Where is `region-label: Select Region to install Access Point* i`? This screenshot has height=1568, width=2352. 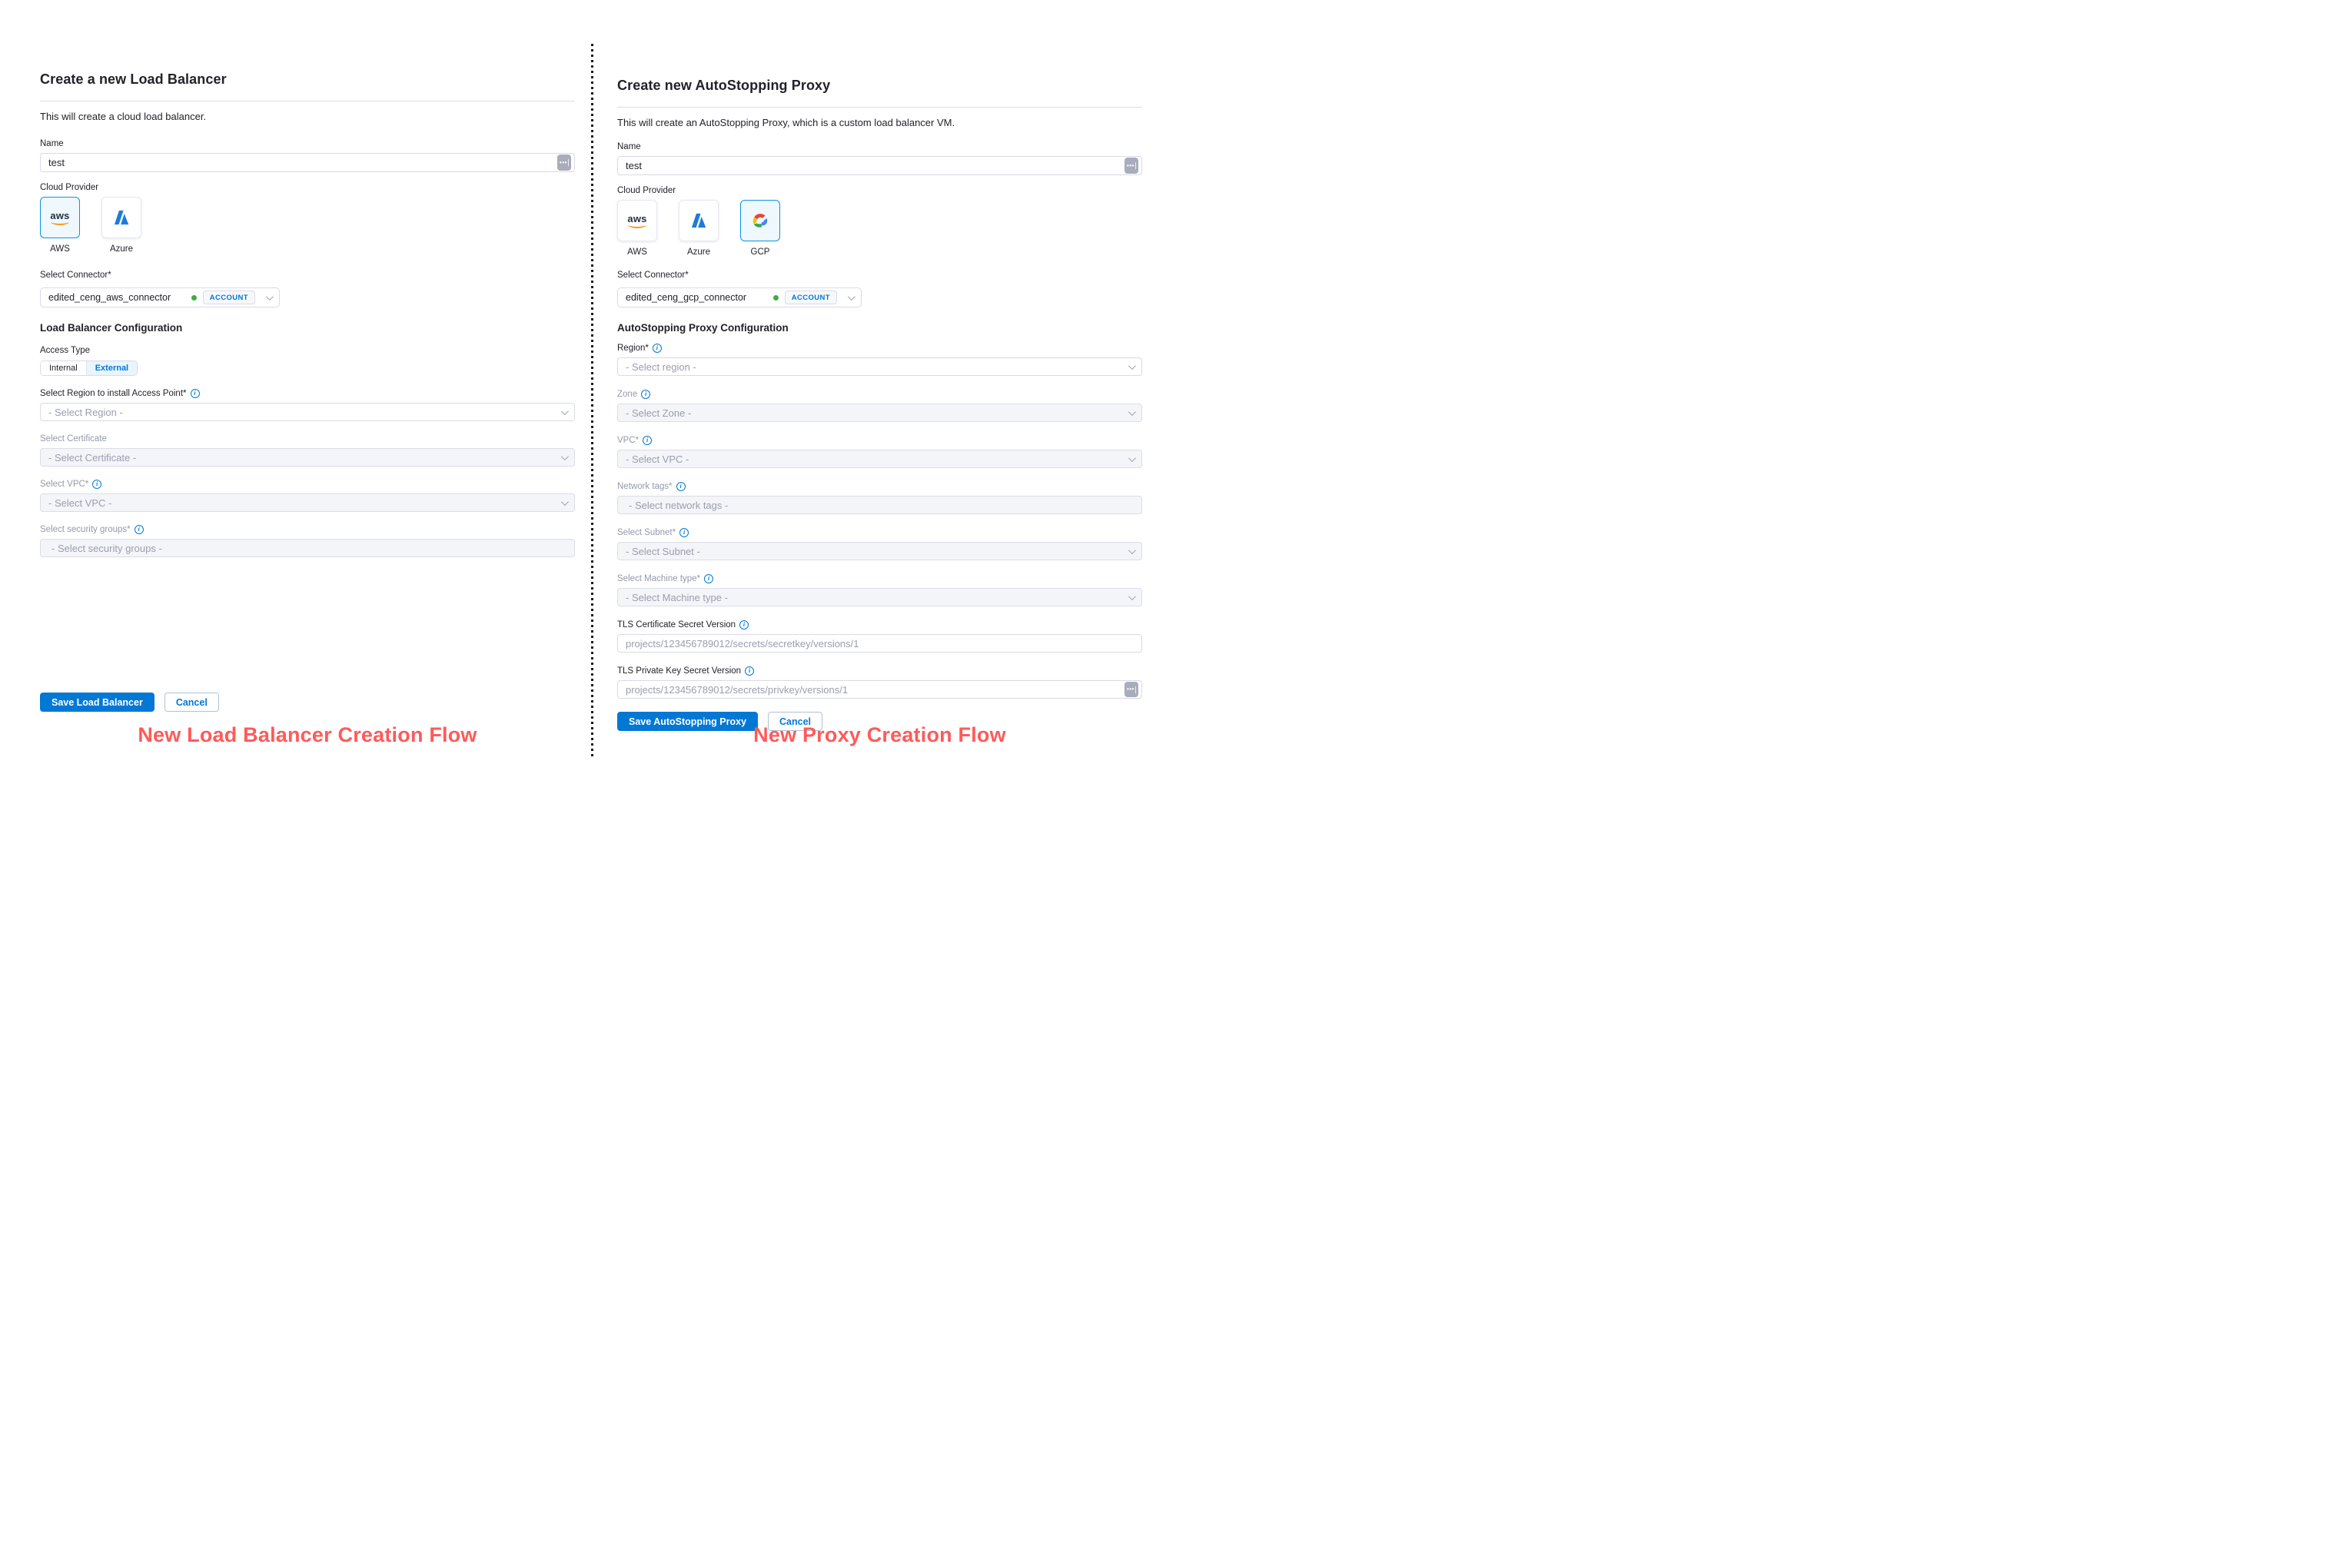
region-label: Select Region to install Access Point* i is located at coordinates (307, 393).